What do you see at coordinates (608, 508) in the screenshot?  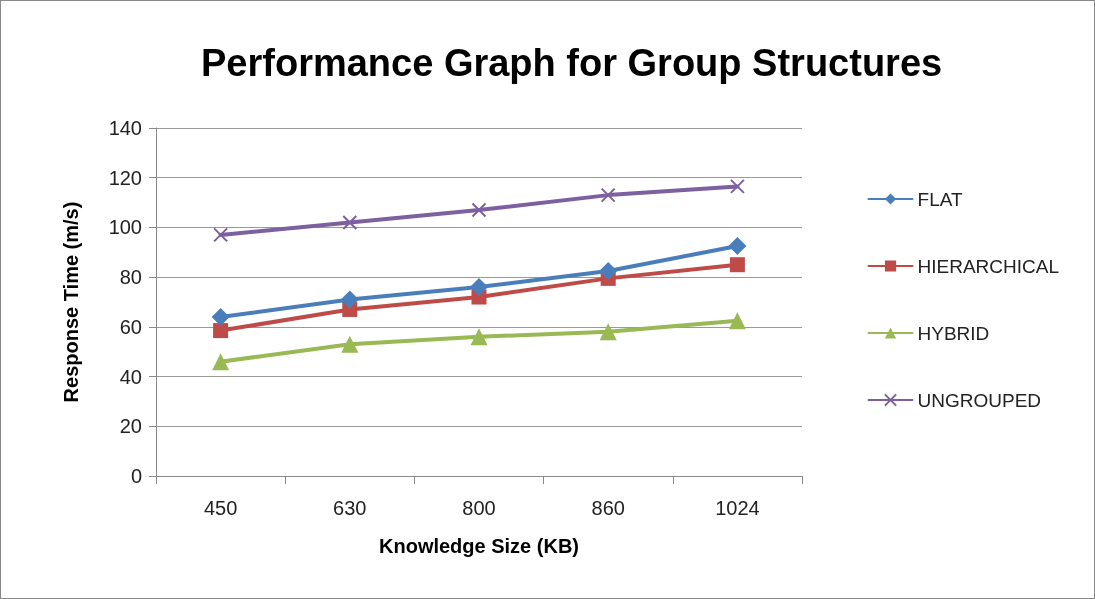 I see `x-tick-label: 860` at bounding box center [608, 508].